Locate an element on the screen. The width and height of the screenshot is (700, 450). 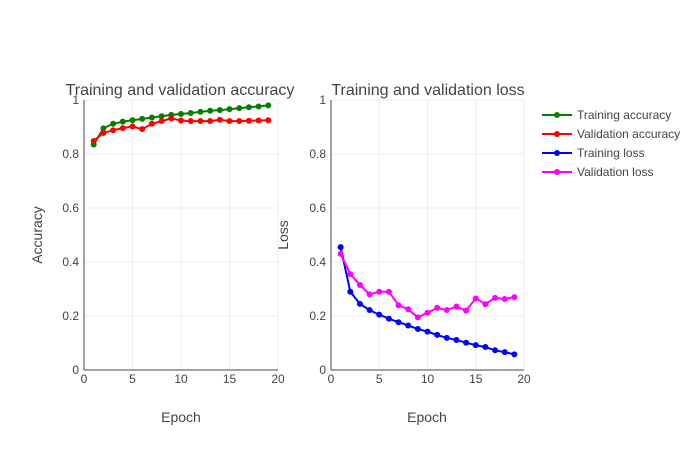
loss-chart-title: Training and validation loss is located at coordinates (427, 90).